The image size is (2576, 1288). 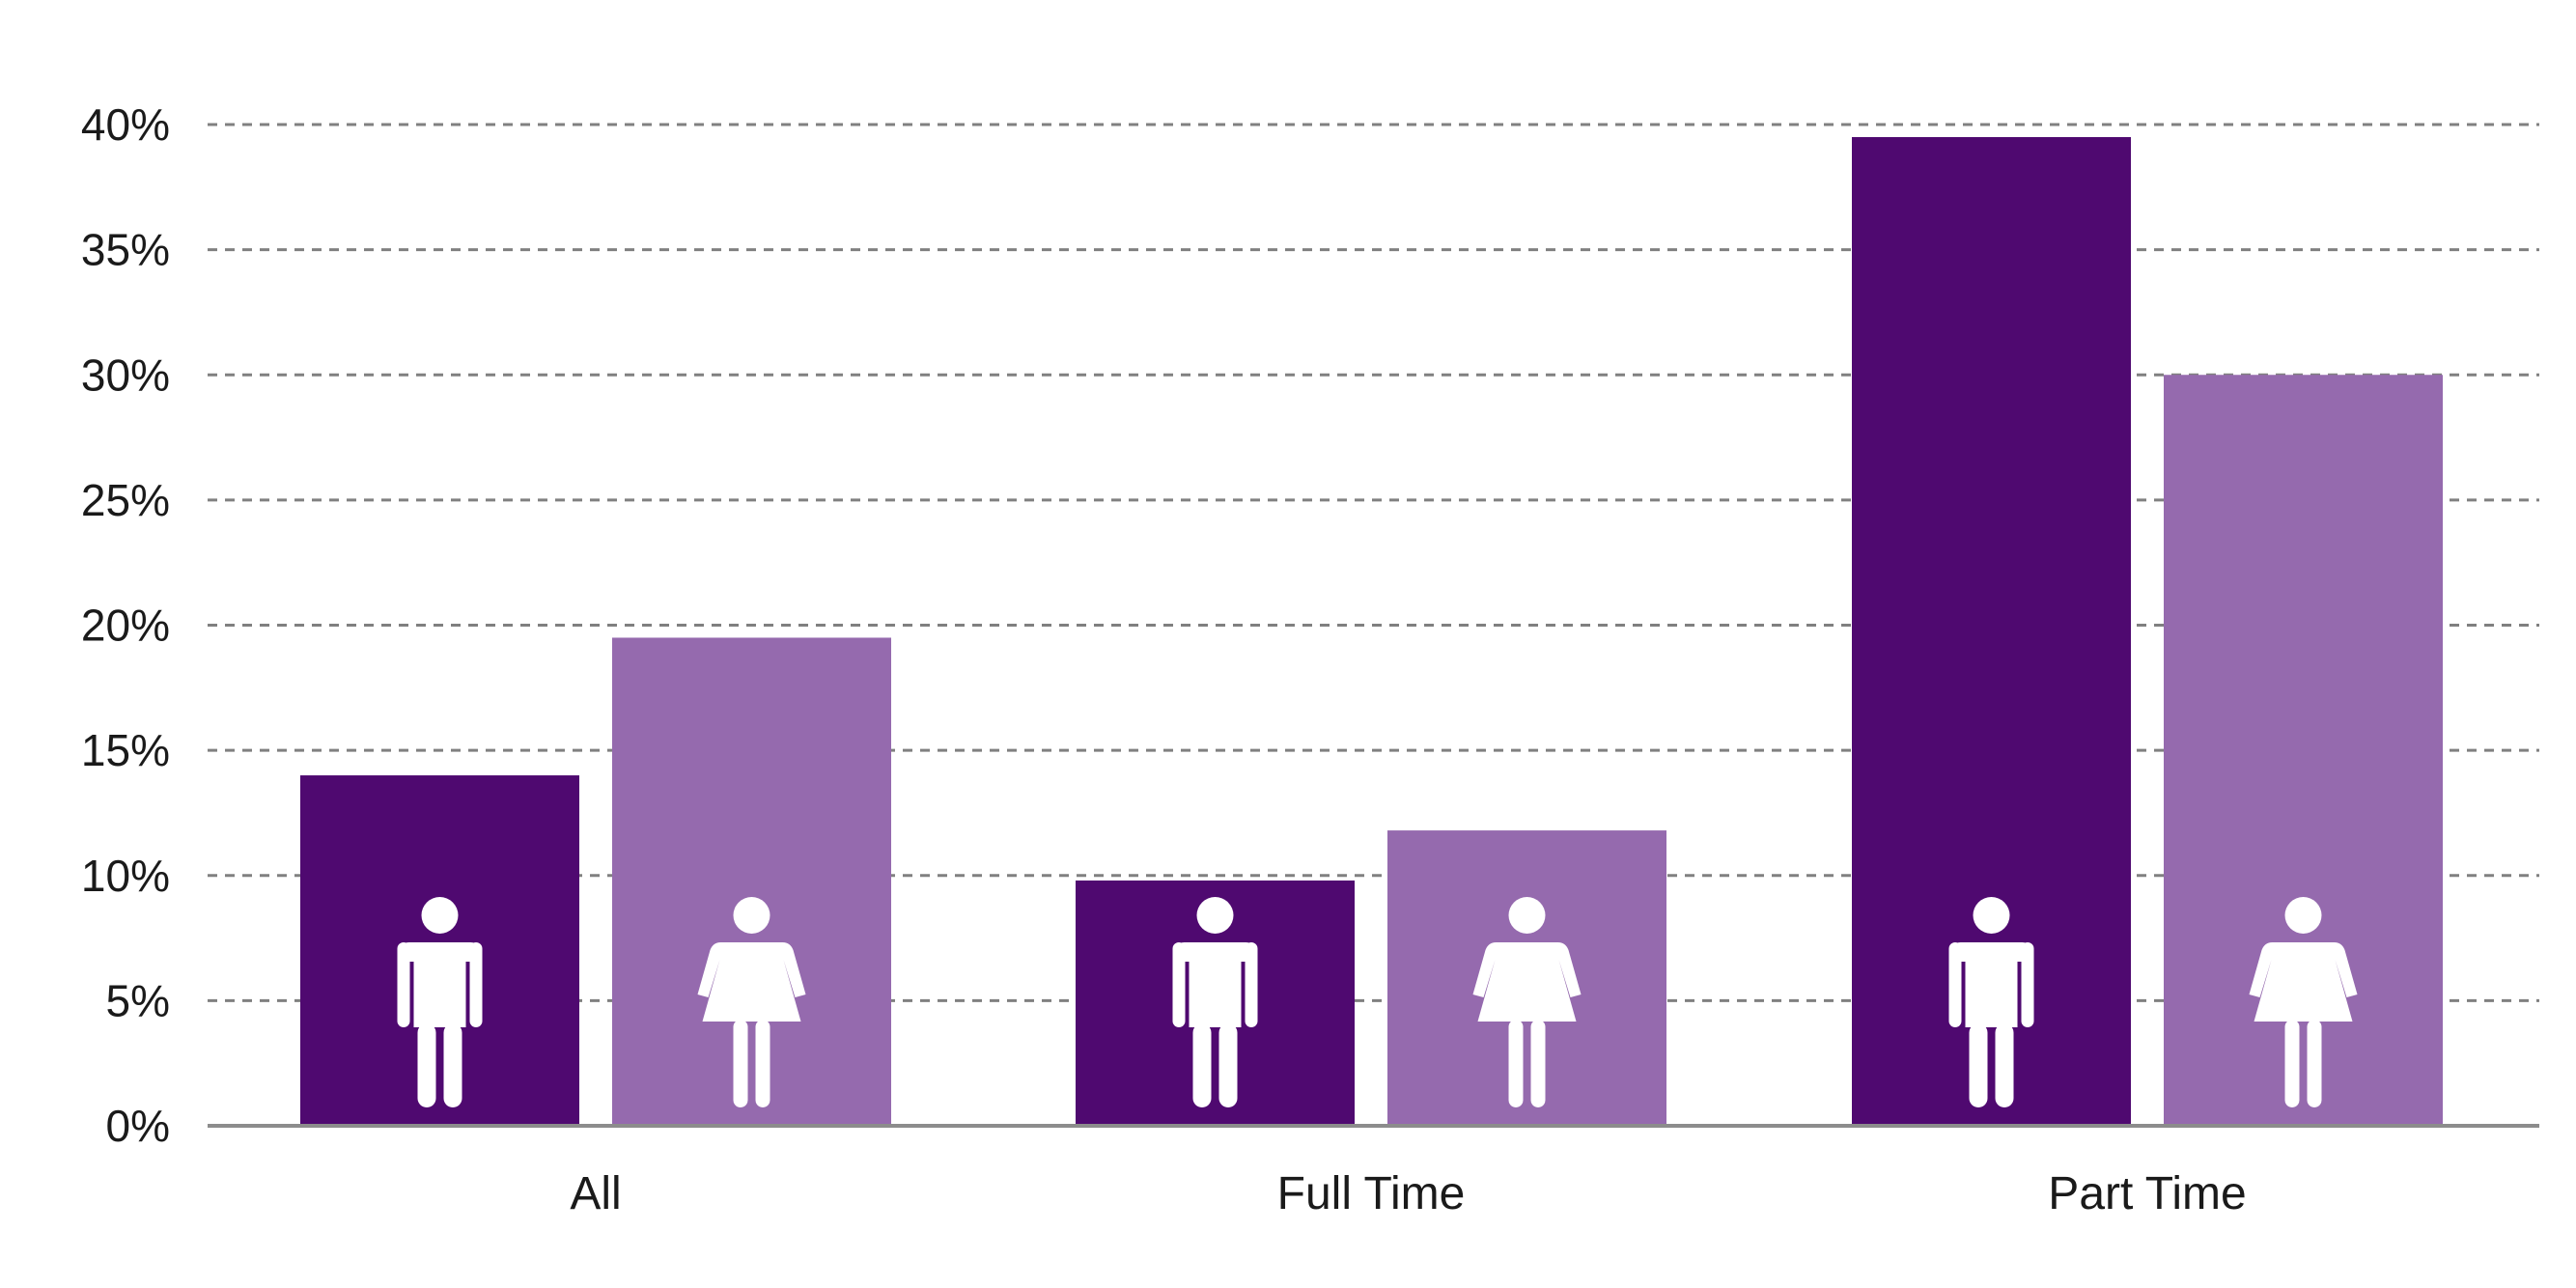 I want to click on y-tick-label: 10%, so click(x=126, y=876).